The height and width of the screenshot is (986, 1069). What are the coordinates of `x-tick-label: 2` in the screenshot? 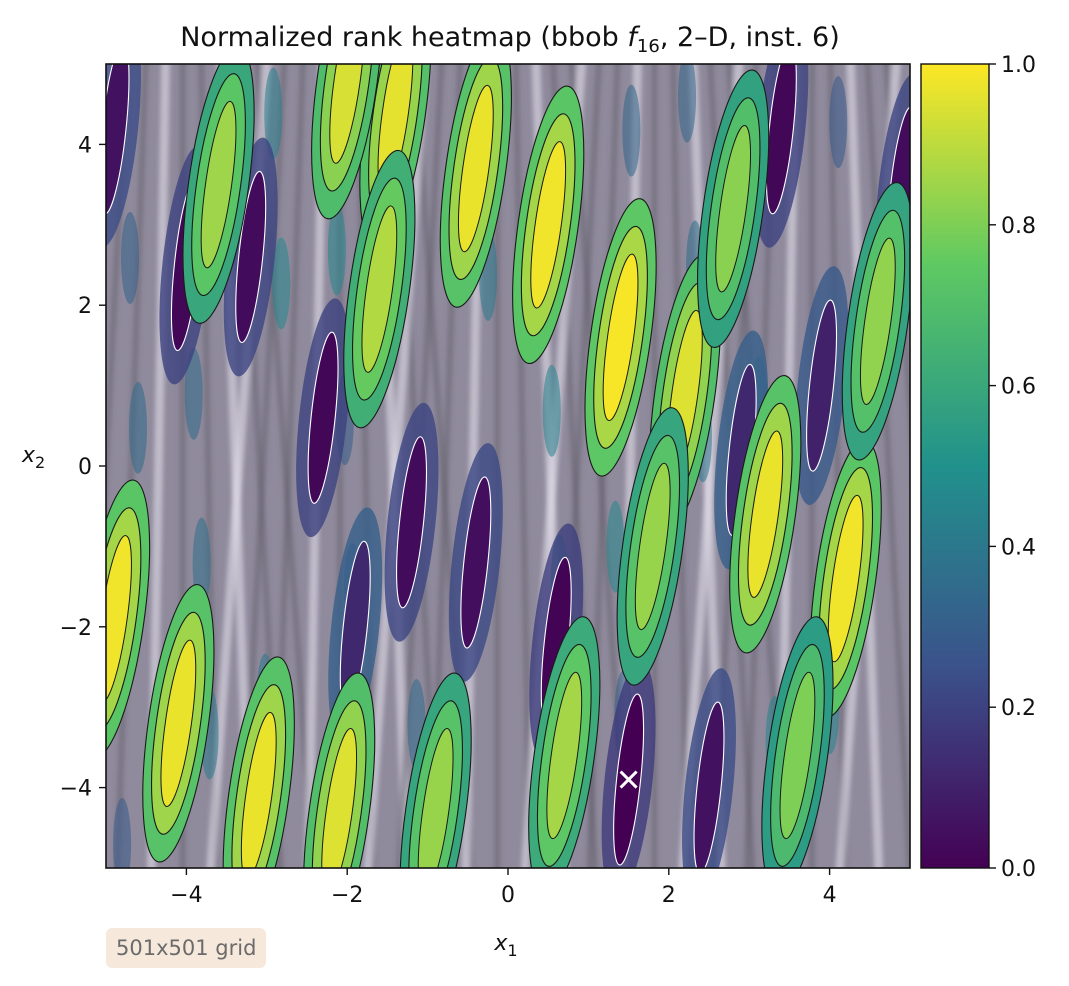 It's located at (669, 895).